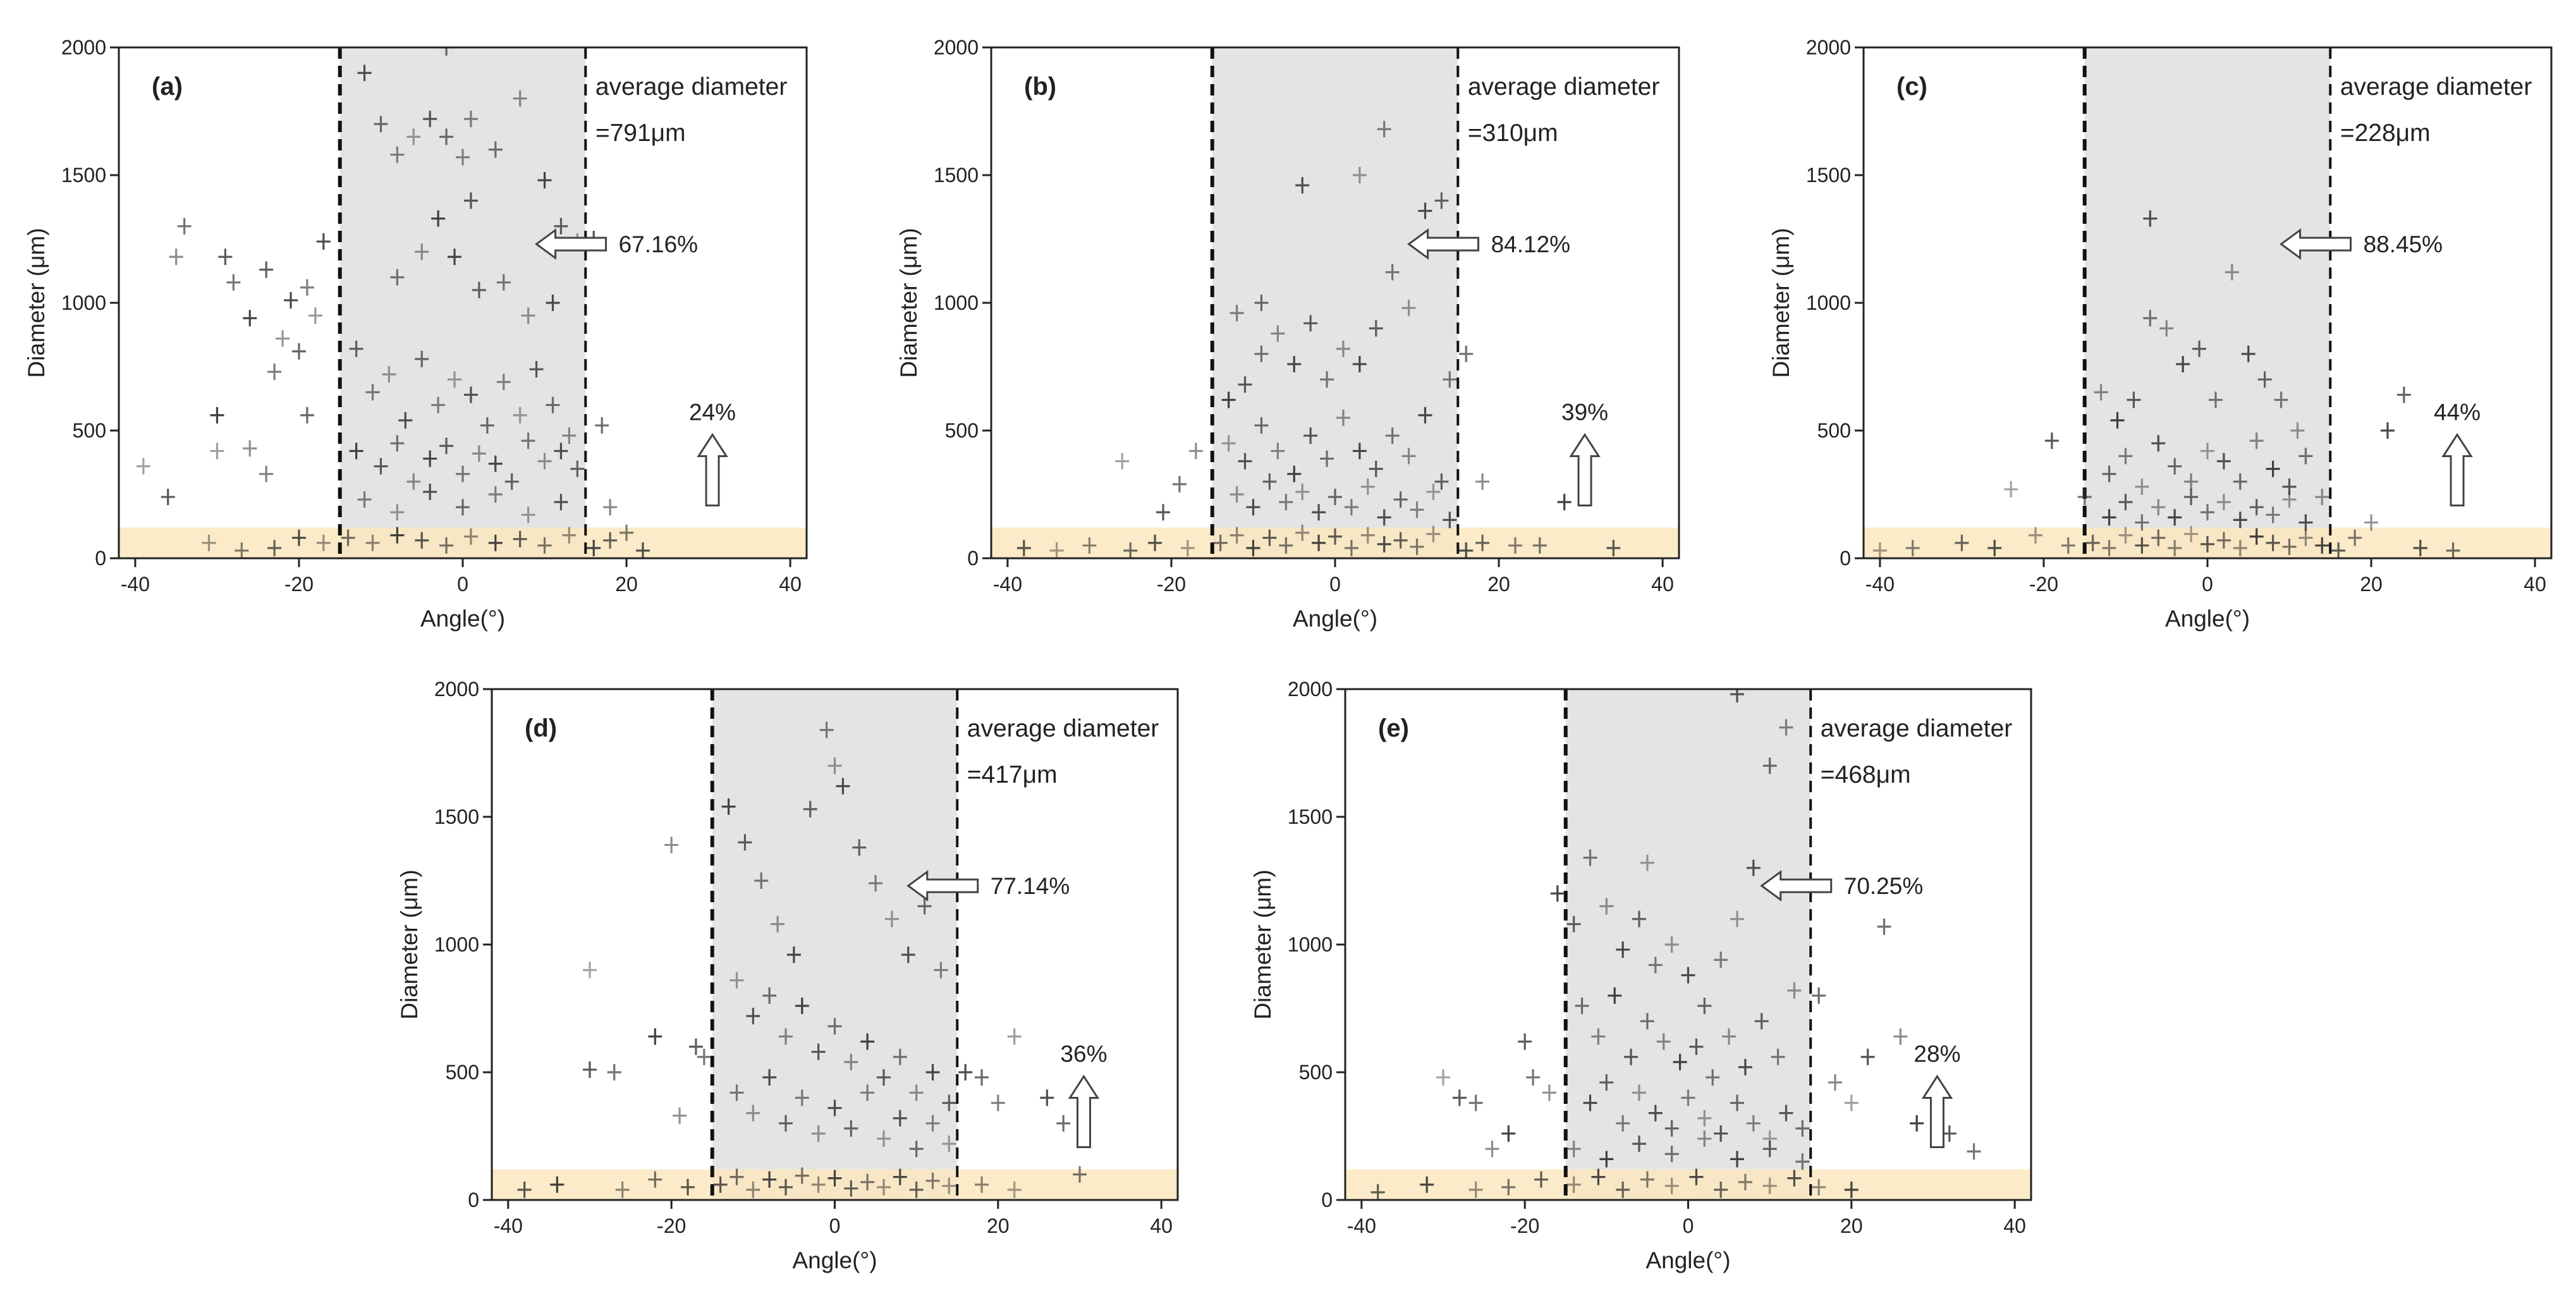 Image resolution: width=2576 pixels, height=1291 pixels. What do you see at coordinates (2385, 133) in the screenshot?
I see `average-diameter-value: =228μm` at bounding box center [2385, 133].